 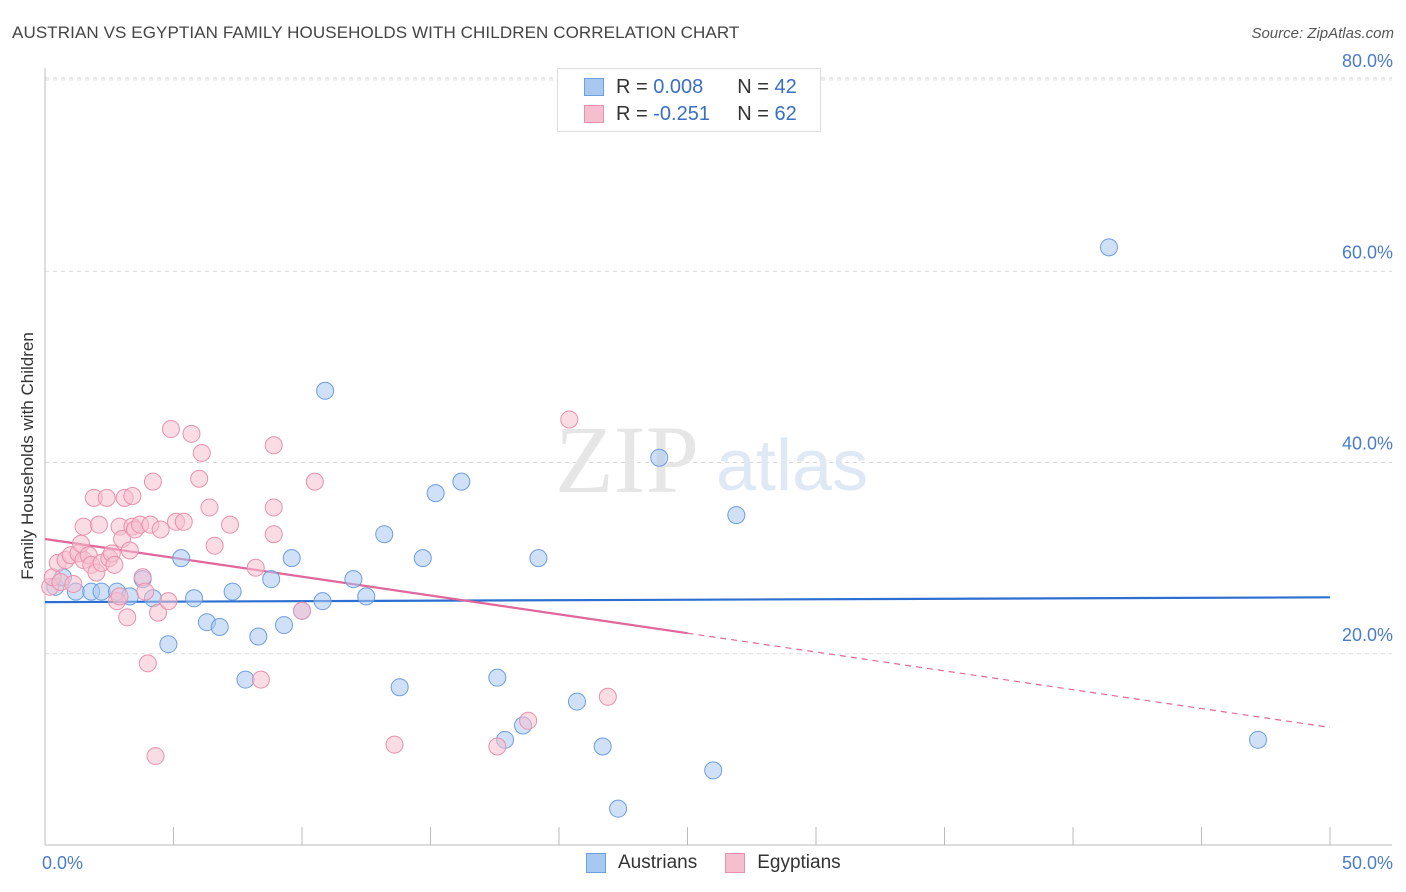 I want to click on legend-row-austrians: R = 0.008 N = 42, so click(x=690, y=87).